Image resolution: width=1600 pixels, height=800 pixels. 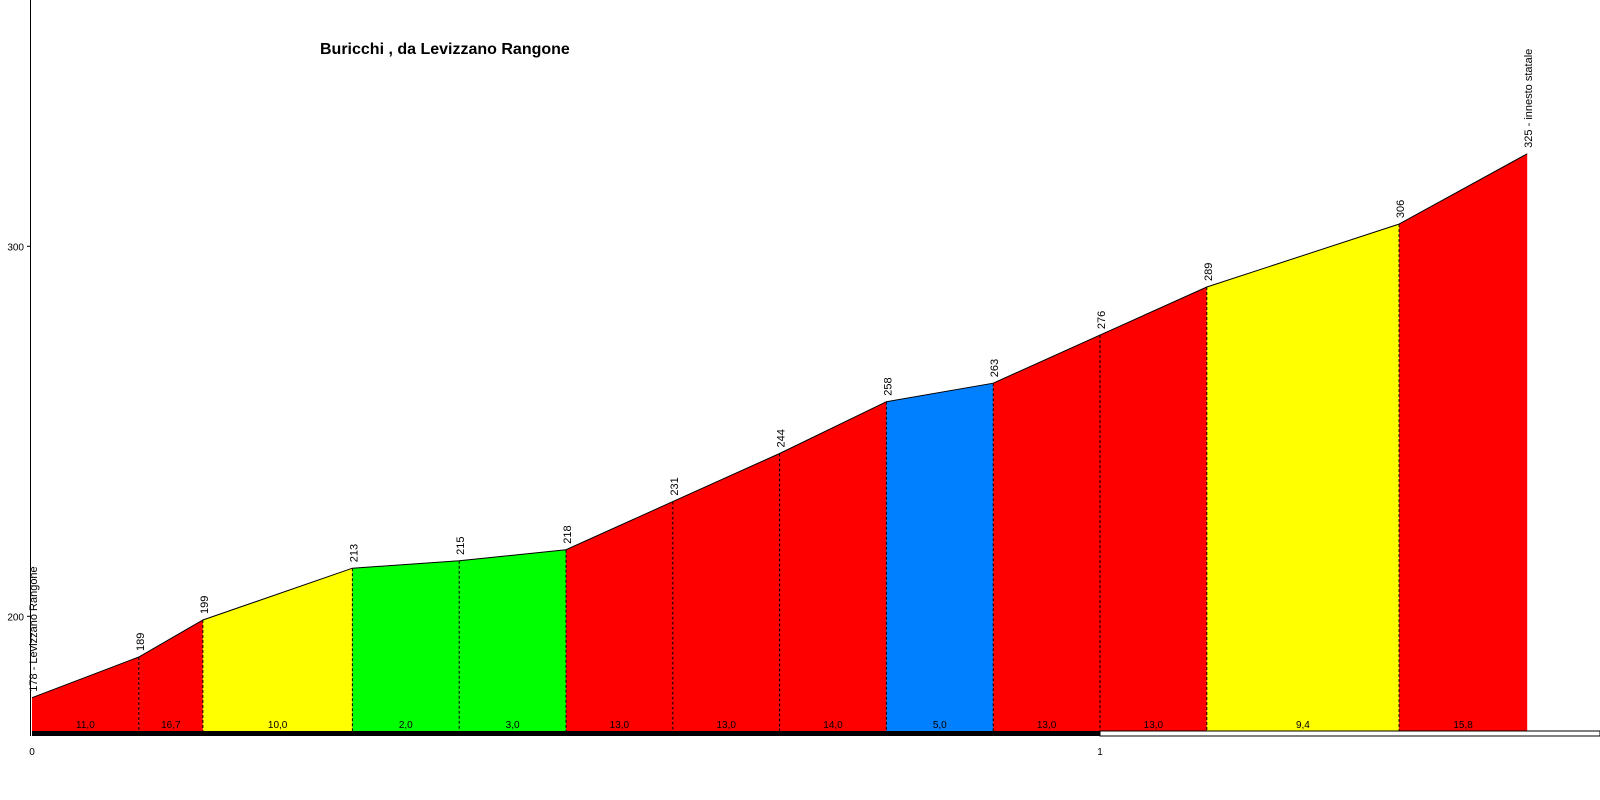 What do you see at coordinates (461, 545) in the screenshot?
I see `elevation-label: 215` at bounding box center [461, 545].